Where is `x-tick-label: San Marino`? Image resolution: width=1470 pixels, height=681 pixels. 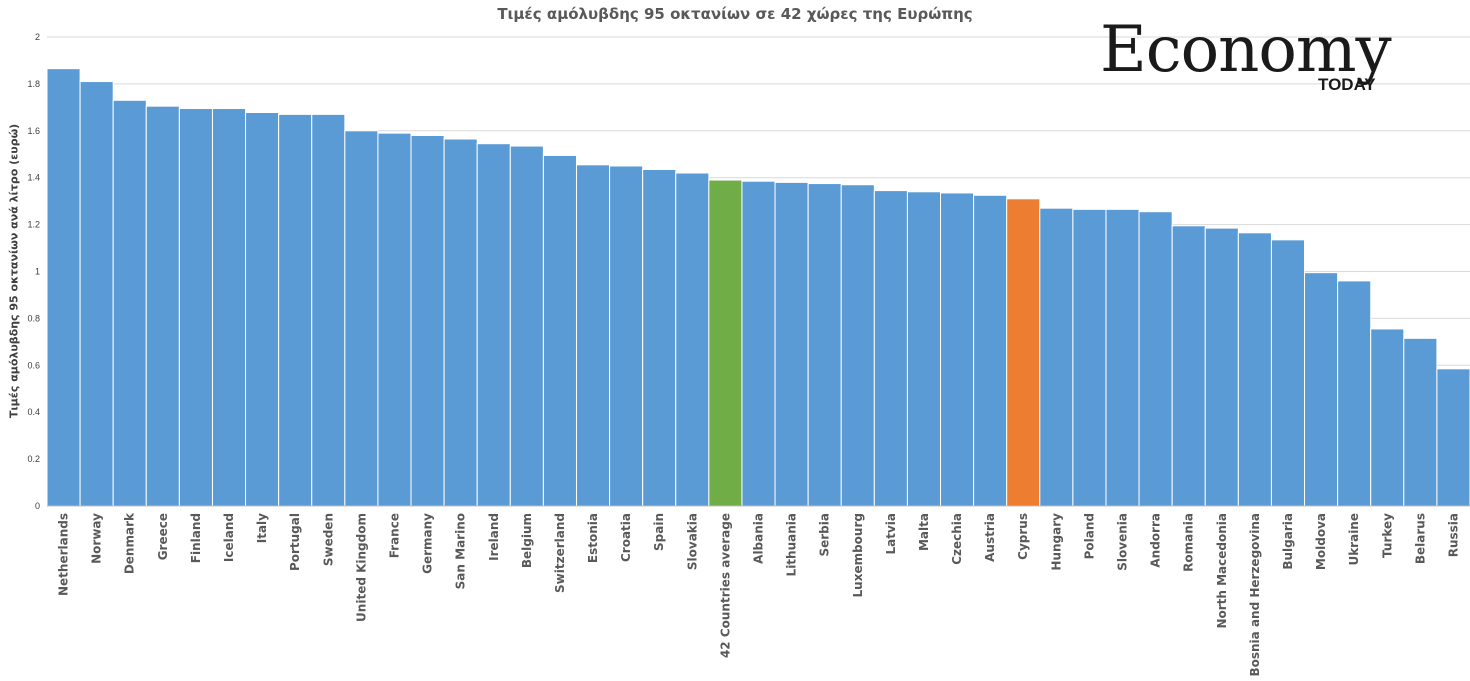 x-tick-label: San Marino is located at coordinates (461, 551).